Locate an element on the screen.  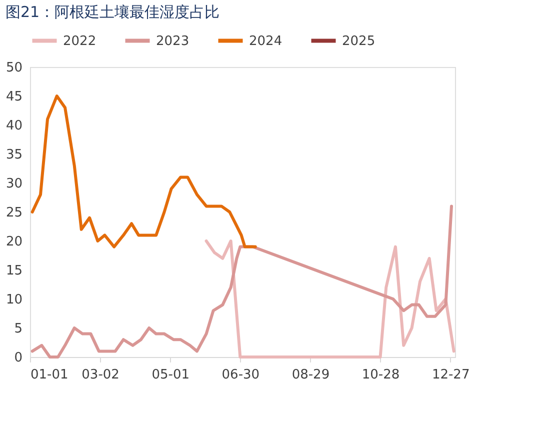
x-tick-label: 10-28 is located at coordinates (381, 375).